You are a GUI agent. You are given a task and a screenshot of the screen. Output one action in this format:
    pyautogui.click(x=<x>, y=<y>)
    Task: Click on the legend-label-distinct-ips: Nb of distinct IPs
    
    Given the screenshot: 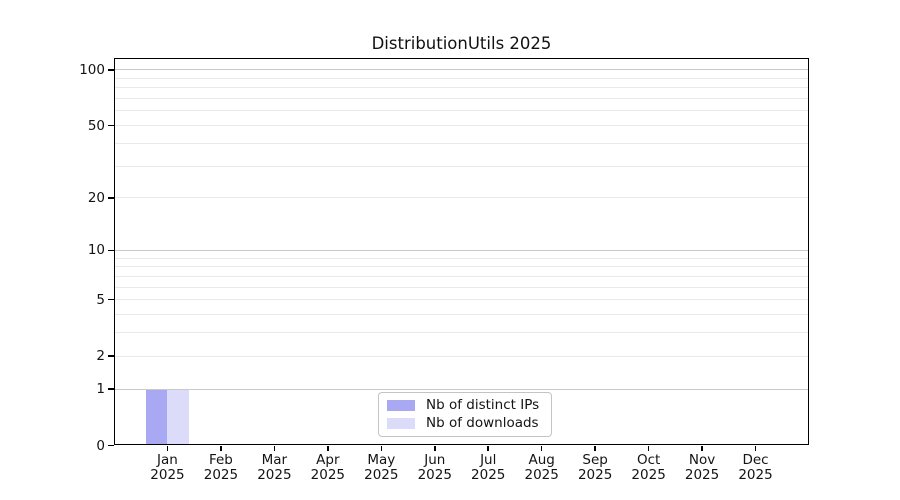 What is the action you would take?
    pyautogui.click(x=483, y=405)
    